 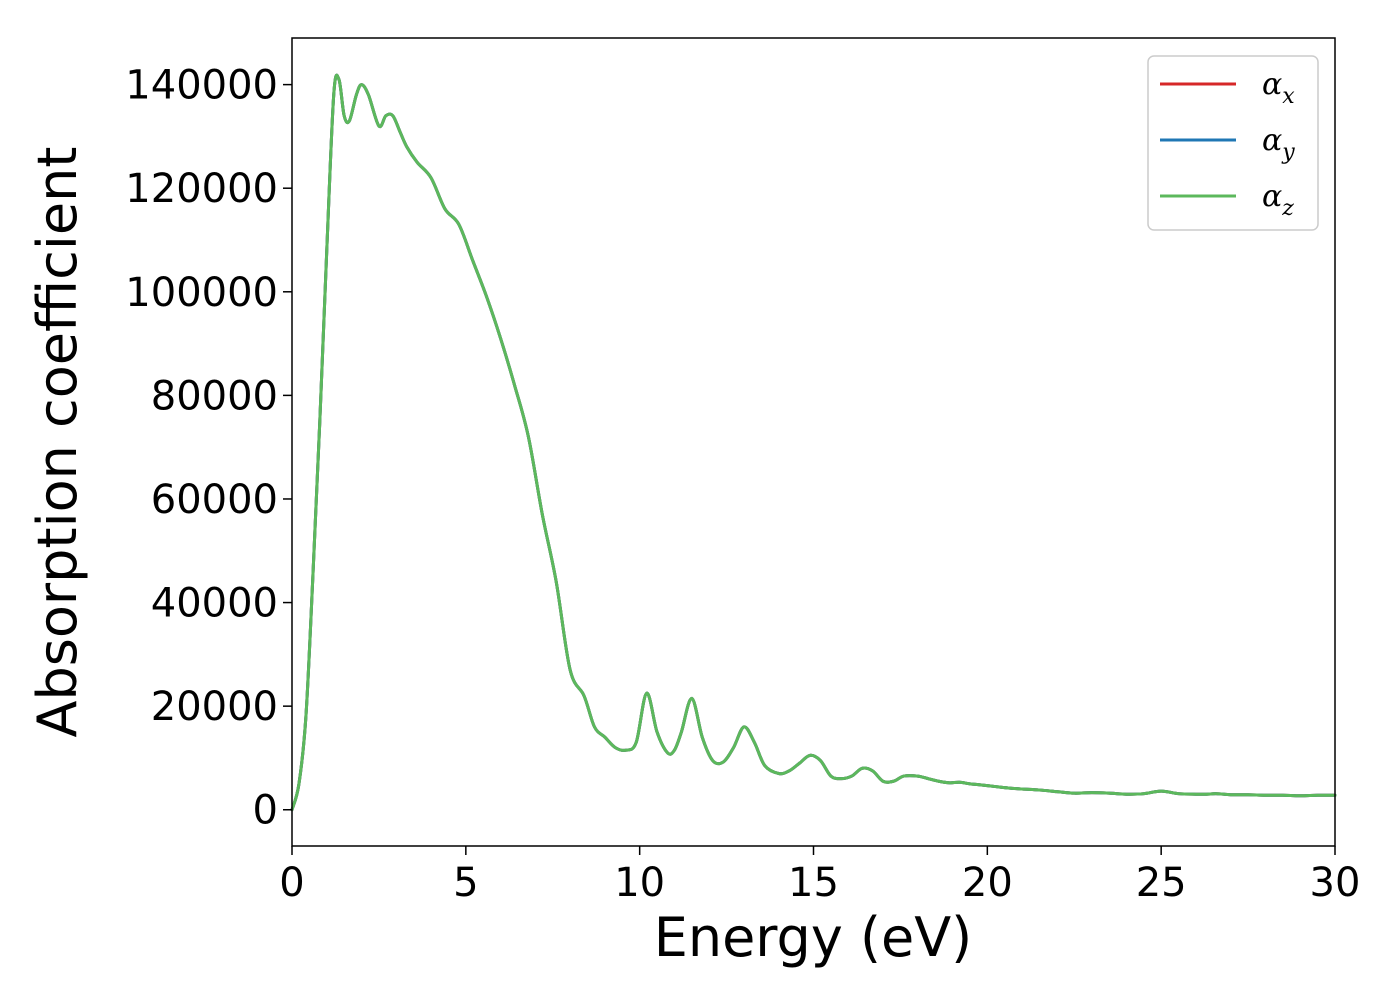 I want to click on legend-label-x: αx, so click(x=1278, y=88).